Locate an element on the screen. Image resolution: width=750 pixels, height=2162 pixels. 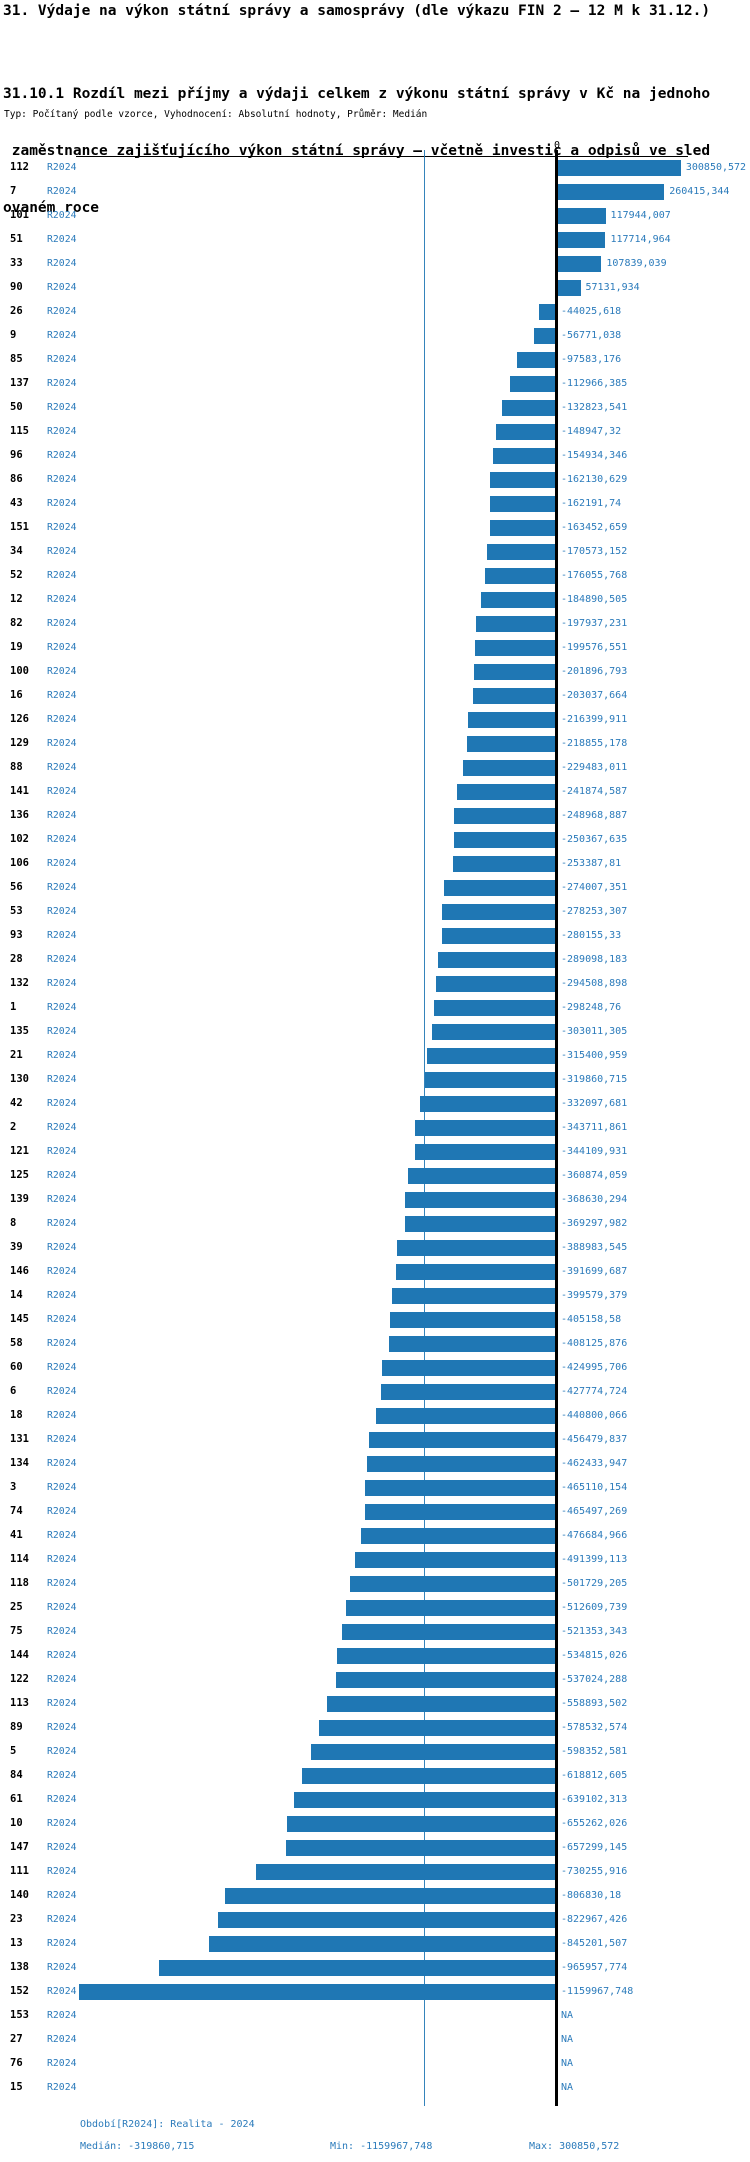
row-category-label: 34 is located at coordinates (16, 551).